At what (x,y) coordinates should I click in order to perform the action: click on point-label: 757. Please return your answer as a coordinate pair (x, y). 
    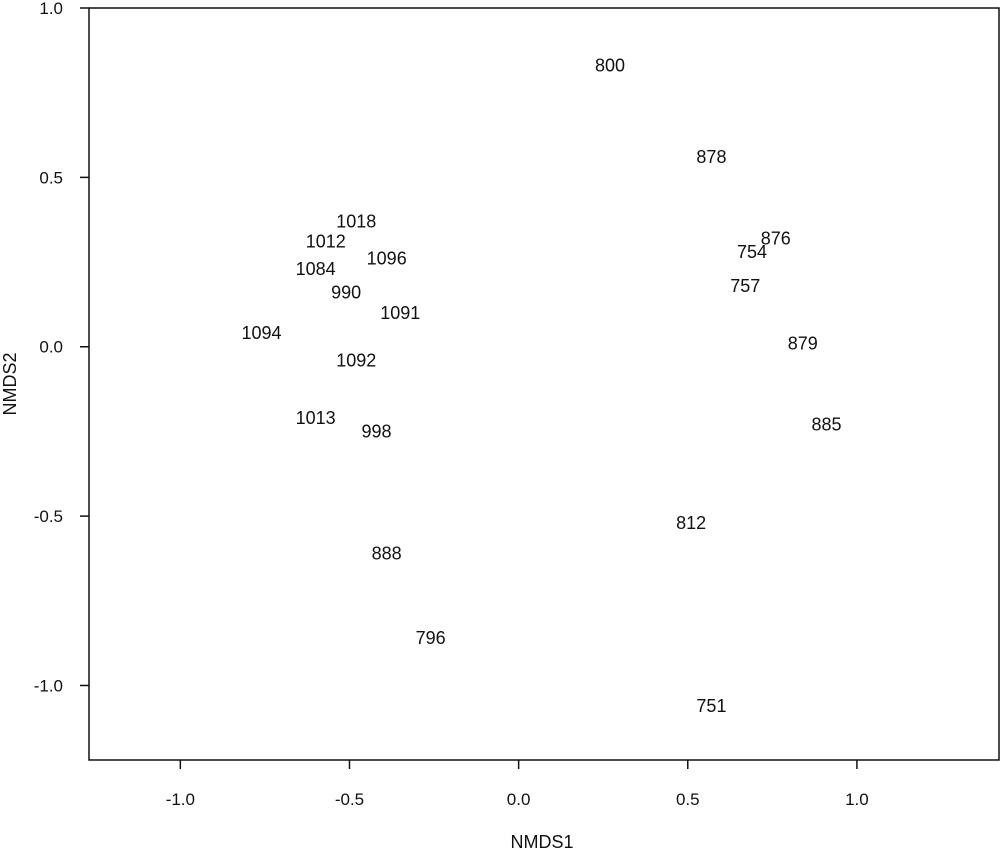
    Looking at the image, I should click on (745, 286).